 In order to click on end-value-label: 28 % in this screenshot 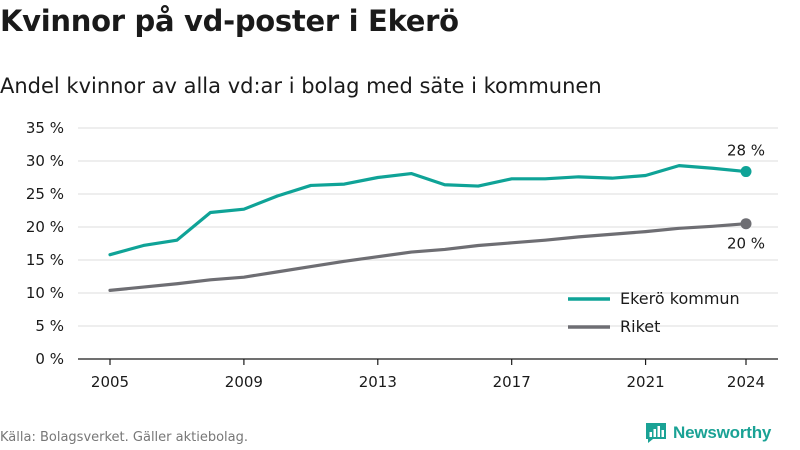, I will do `click(746, 151)`.